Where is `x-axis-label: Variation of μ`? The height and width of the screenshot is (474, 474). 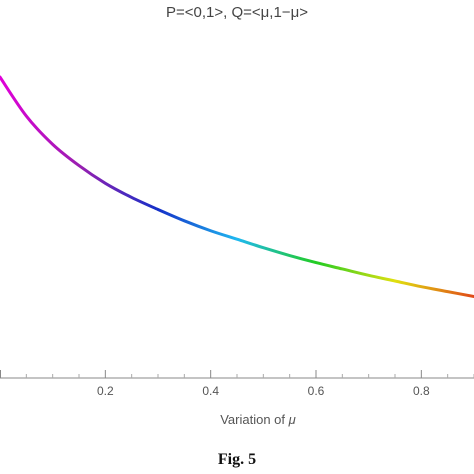
x-axis-label: Variation of μ is located at coordinates (258, 419).